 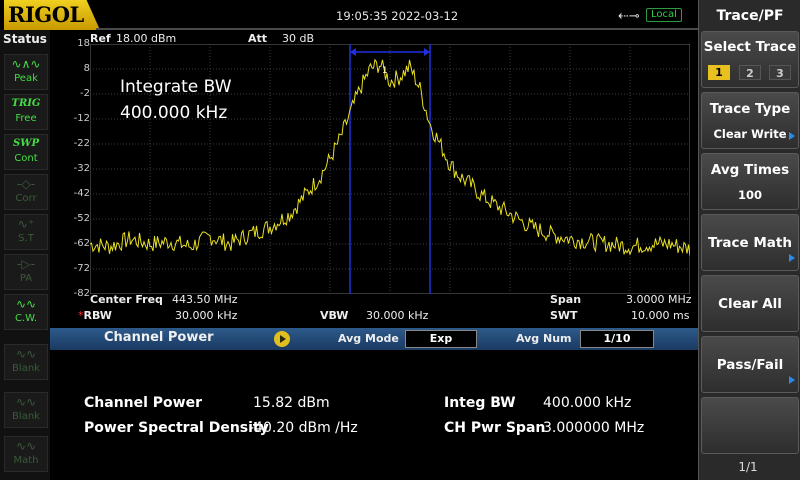 What do you see at coordinates (176, 87) in the screenshot?
I see `integrate-bw-title: Integrate BW` at bounding box center [176, 87].